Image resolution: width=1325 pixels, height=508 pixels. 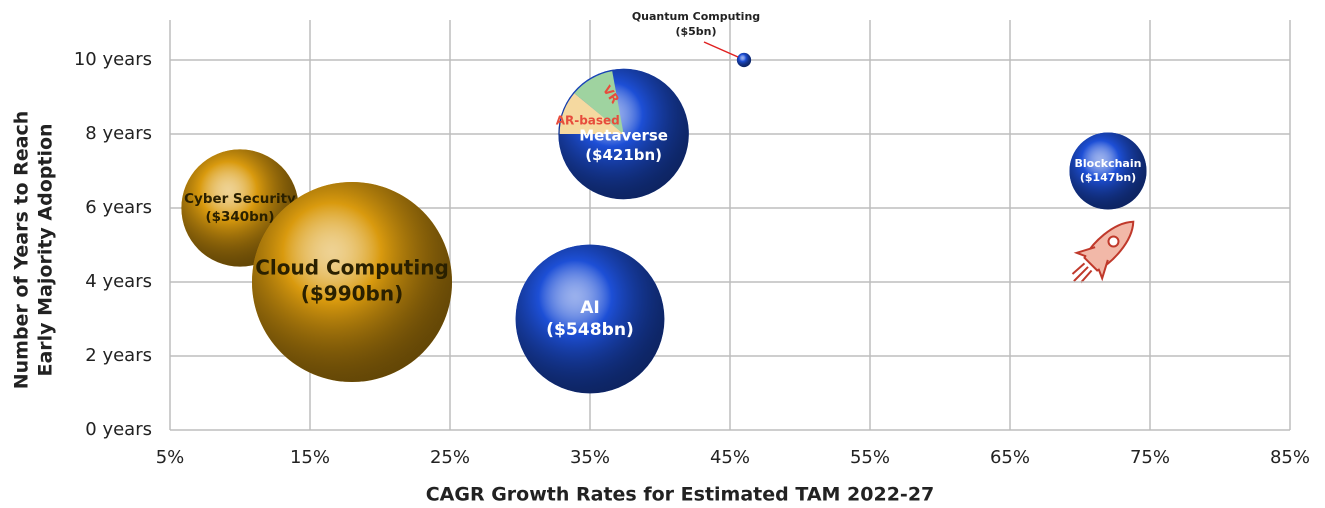 What do you see at coordinates (118, 429) in the screenshot?
I see `y-tick-label: 0 years` at bounding box center [118, 429].